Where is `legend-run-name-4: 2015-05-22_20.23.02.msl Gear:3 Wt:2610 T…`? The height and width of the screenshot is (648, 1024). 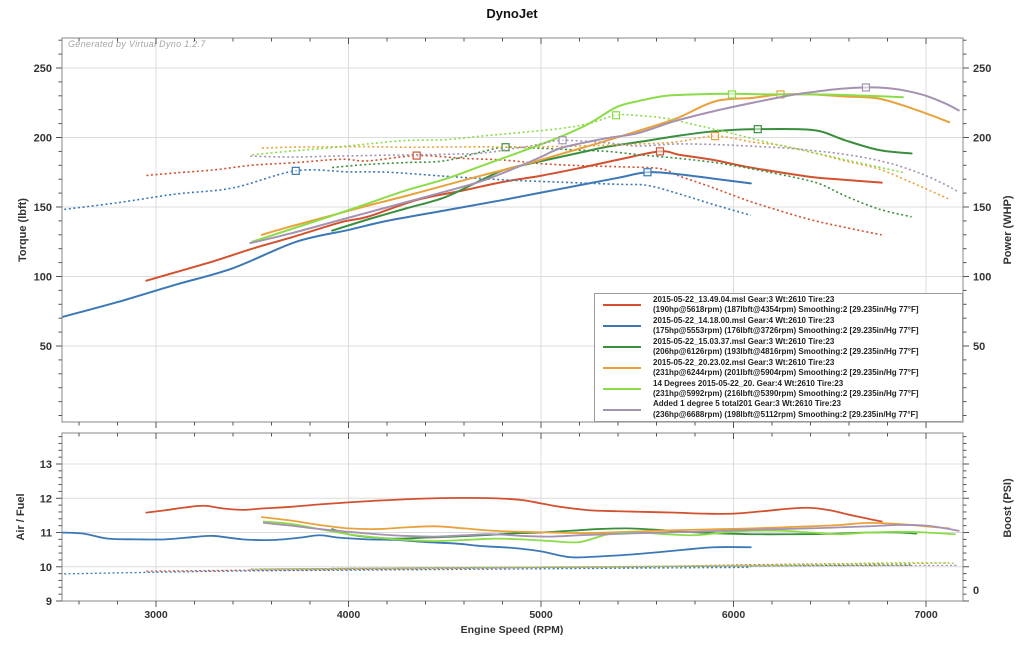 legend-run-name-4: 2015-05-22_20.23.02.msl Gear:3 Wt:2610 T… is located at coordinates (744, 362).